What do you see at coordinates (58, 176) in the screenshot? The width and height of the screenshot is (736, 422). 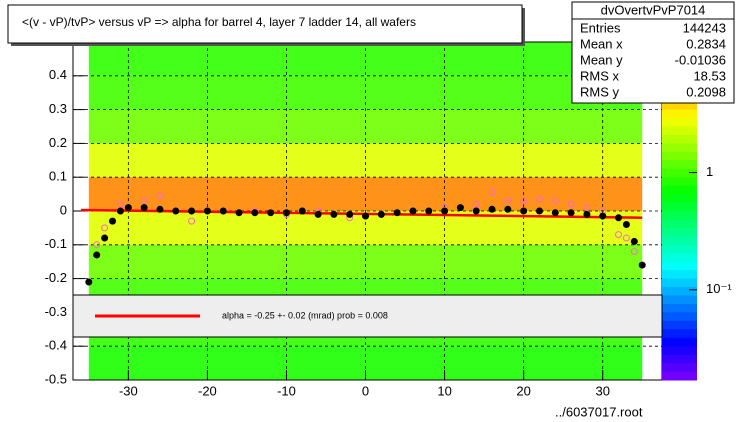 I see `y-tick-label: 0.1` at bounding box center [58, 176].